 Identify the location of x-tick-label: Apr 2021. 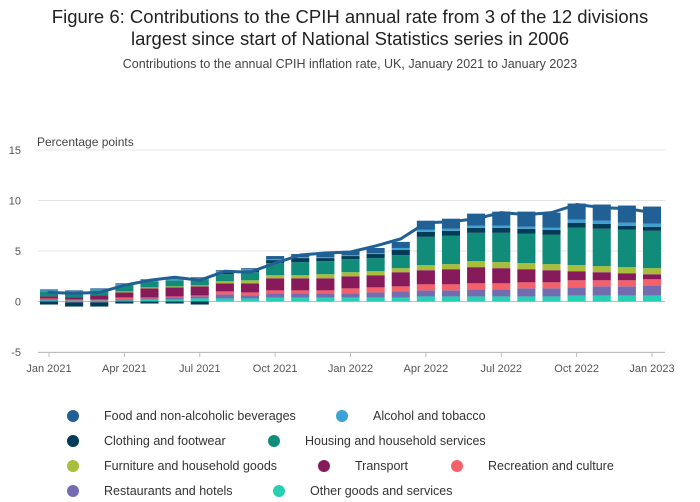
(124, 369).